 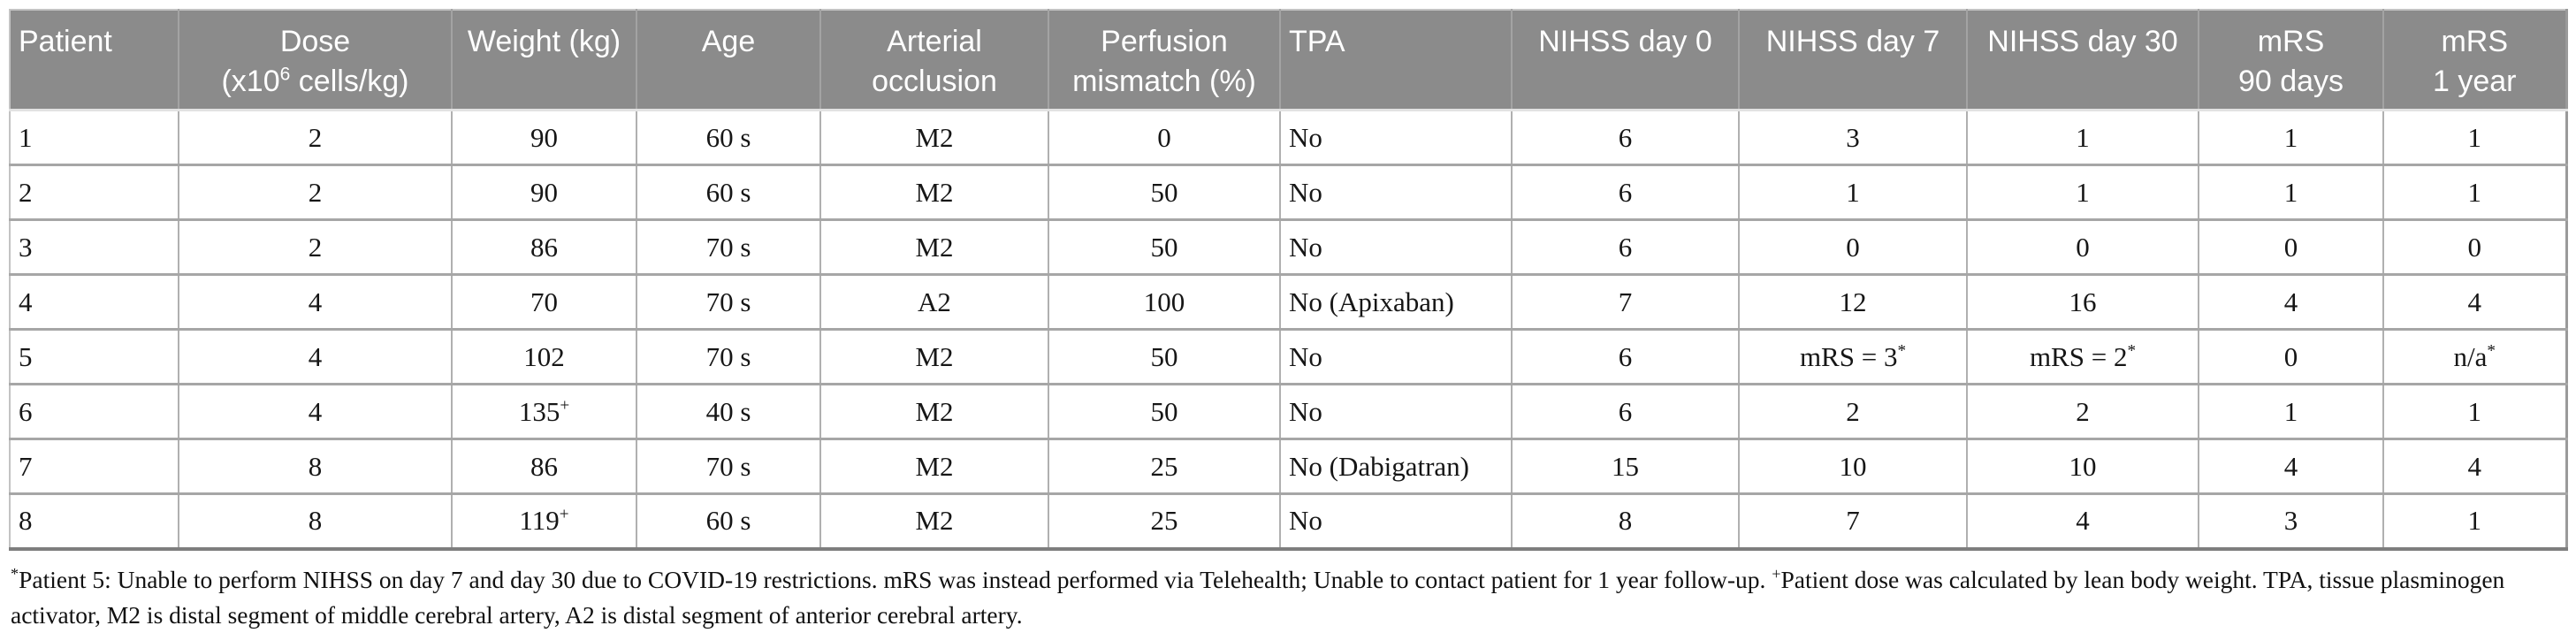 What do you see at coordinates (94, 467) in the screenshot?
I see `cell-patient: 7` at bounding box center [94, 467].